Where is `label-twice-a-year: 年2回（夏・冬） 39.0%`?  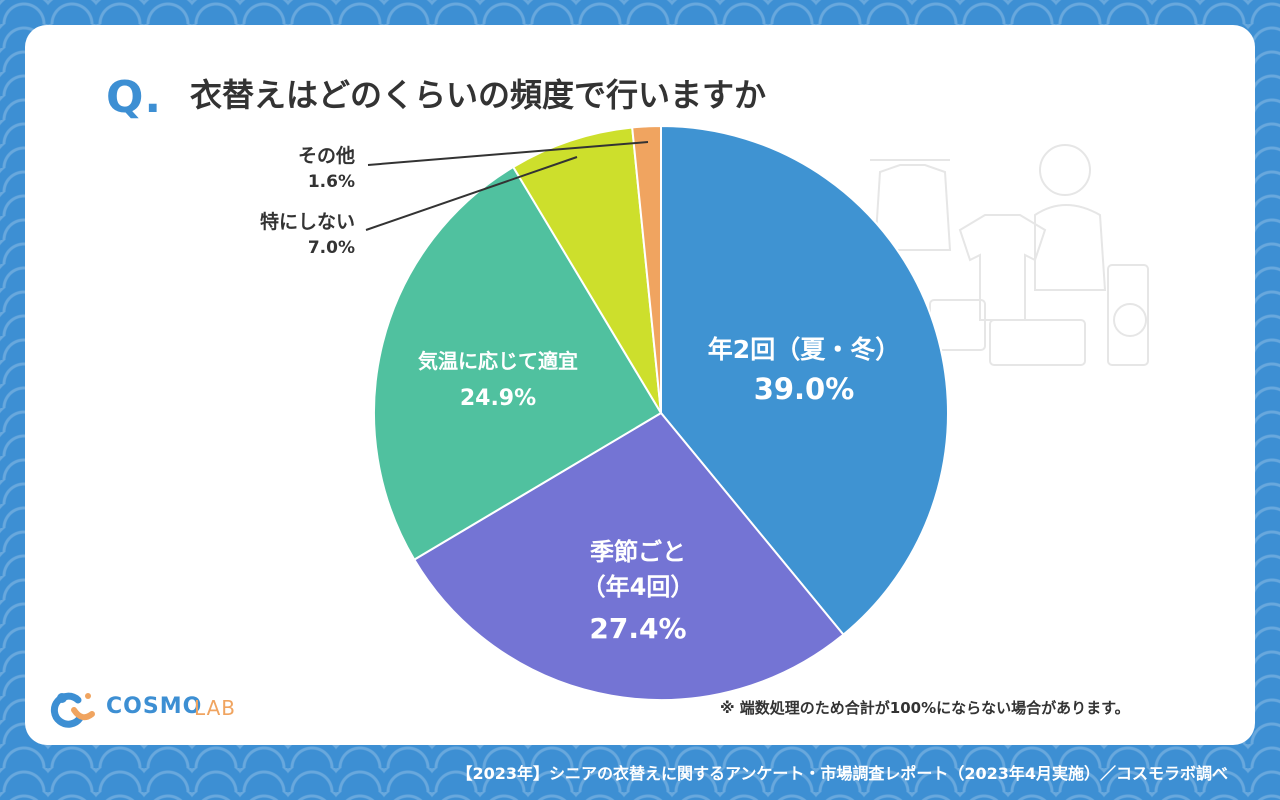
label-twice-a-year: 年2回（夏・冬） 39.0% is located at coordinates (804, 370).